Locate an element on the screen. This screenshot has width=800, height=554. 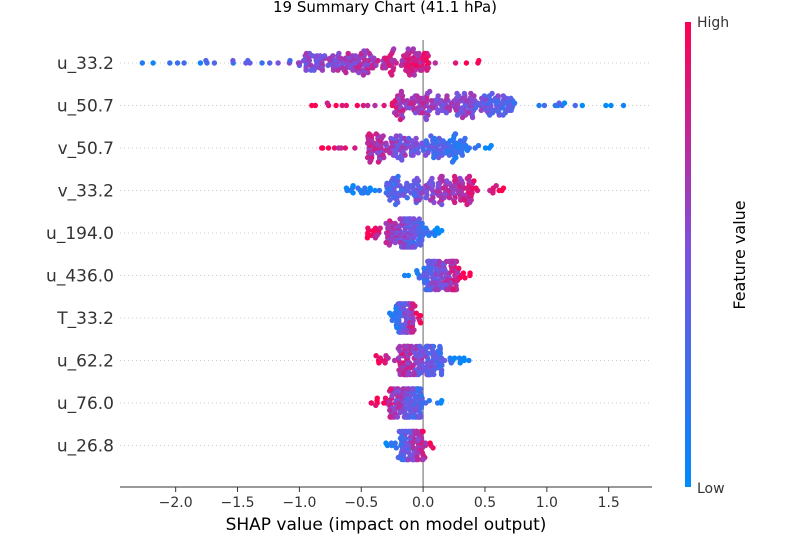
colorbar-gradient is located at coordinates (688, 254).